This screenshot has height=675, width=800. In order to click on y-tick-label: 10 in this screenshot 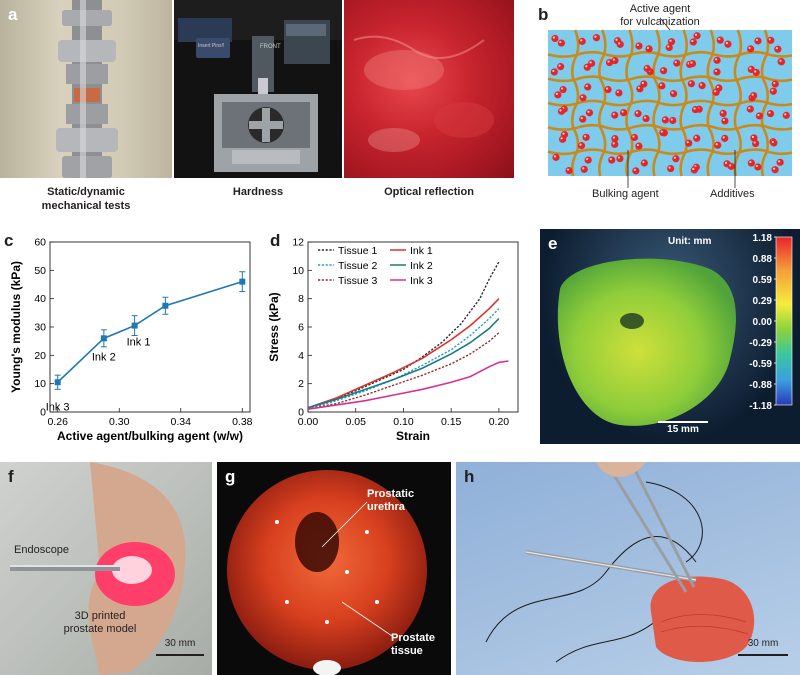, I will do `click(40, 384)`.